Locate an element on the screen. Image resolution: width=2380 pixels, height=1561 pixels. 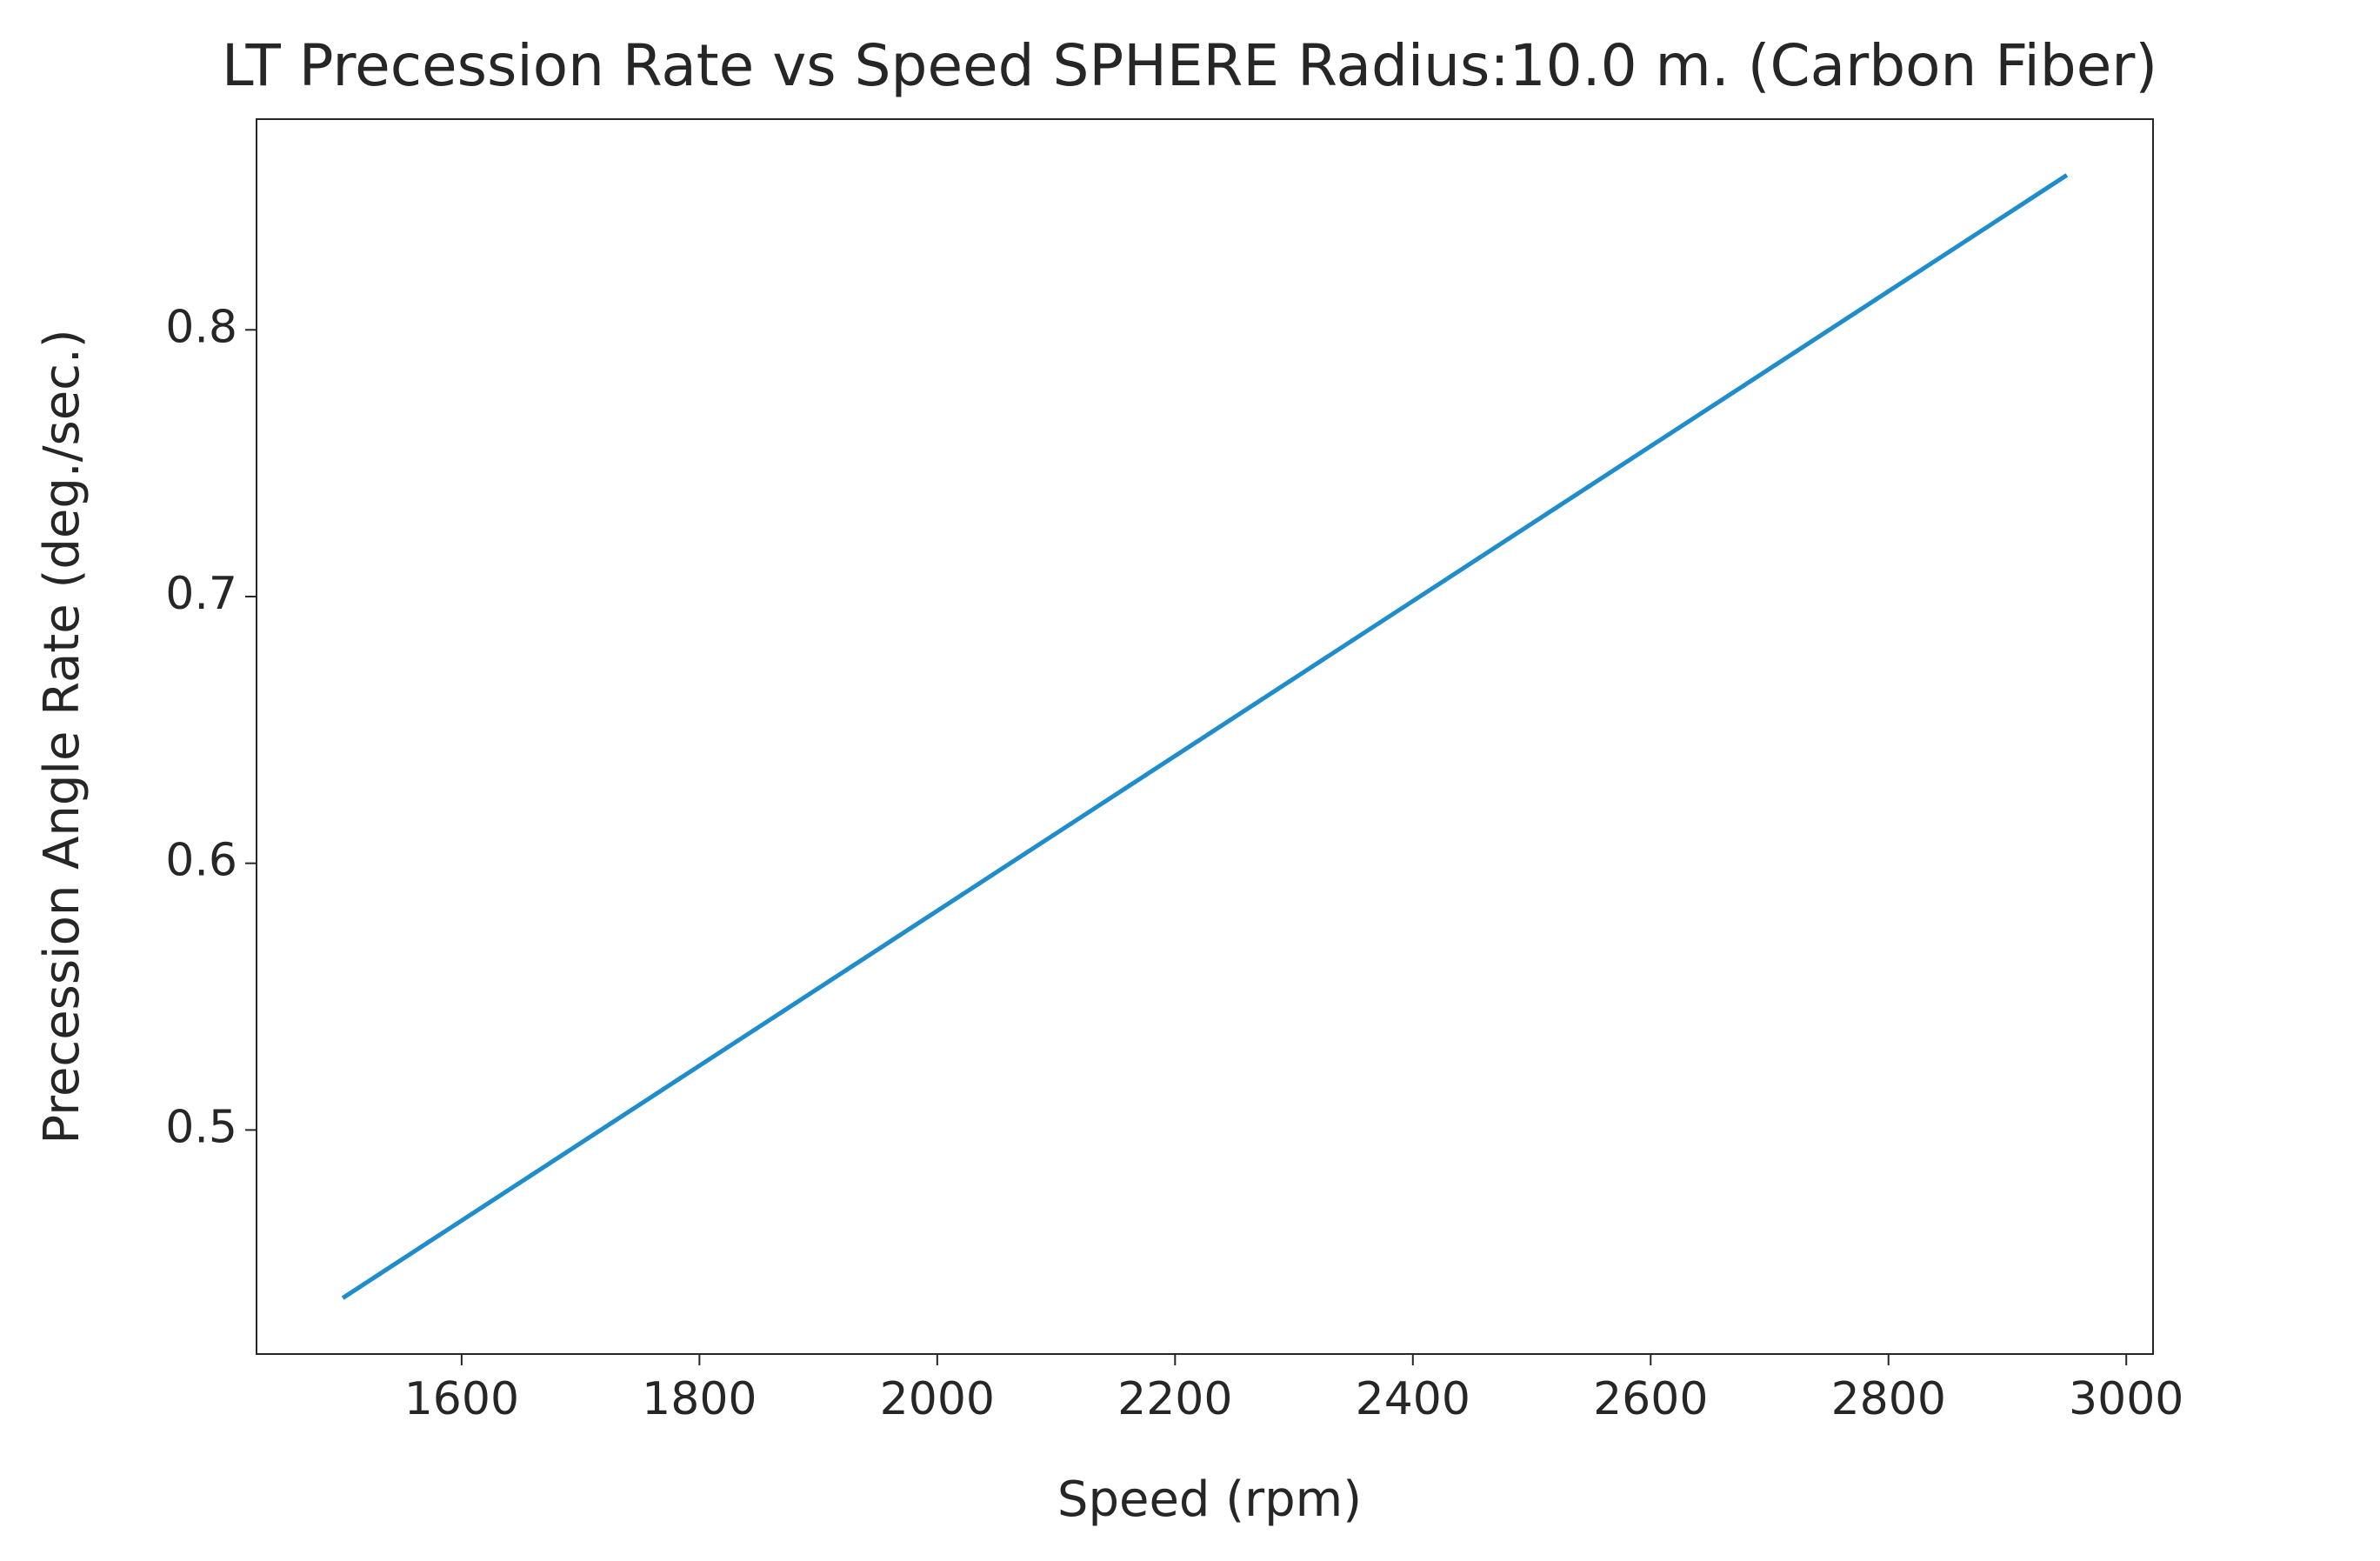
y-tick-label: 0.7 is located at coordinates (201, 594).